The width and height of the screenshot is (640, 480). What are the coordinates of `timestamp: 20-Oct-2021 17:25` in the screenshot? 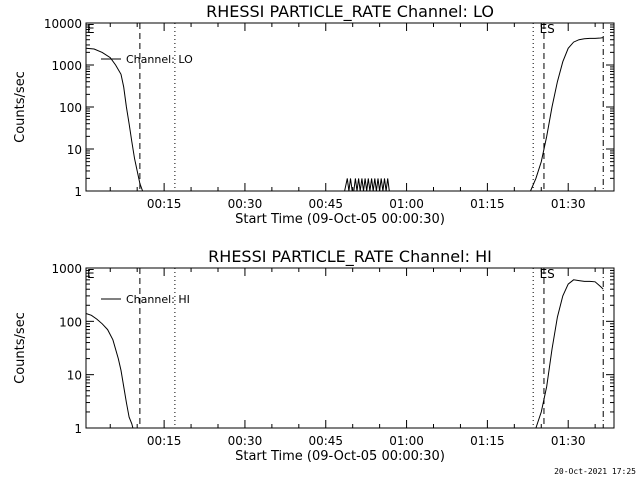 It's located at (595, 471).